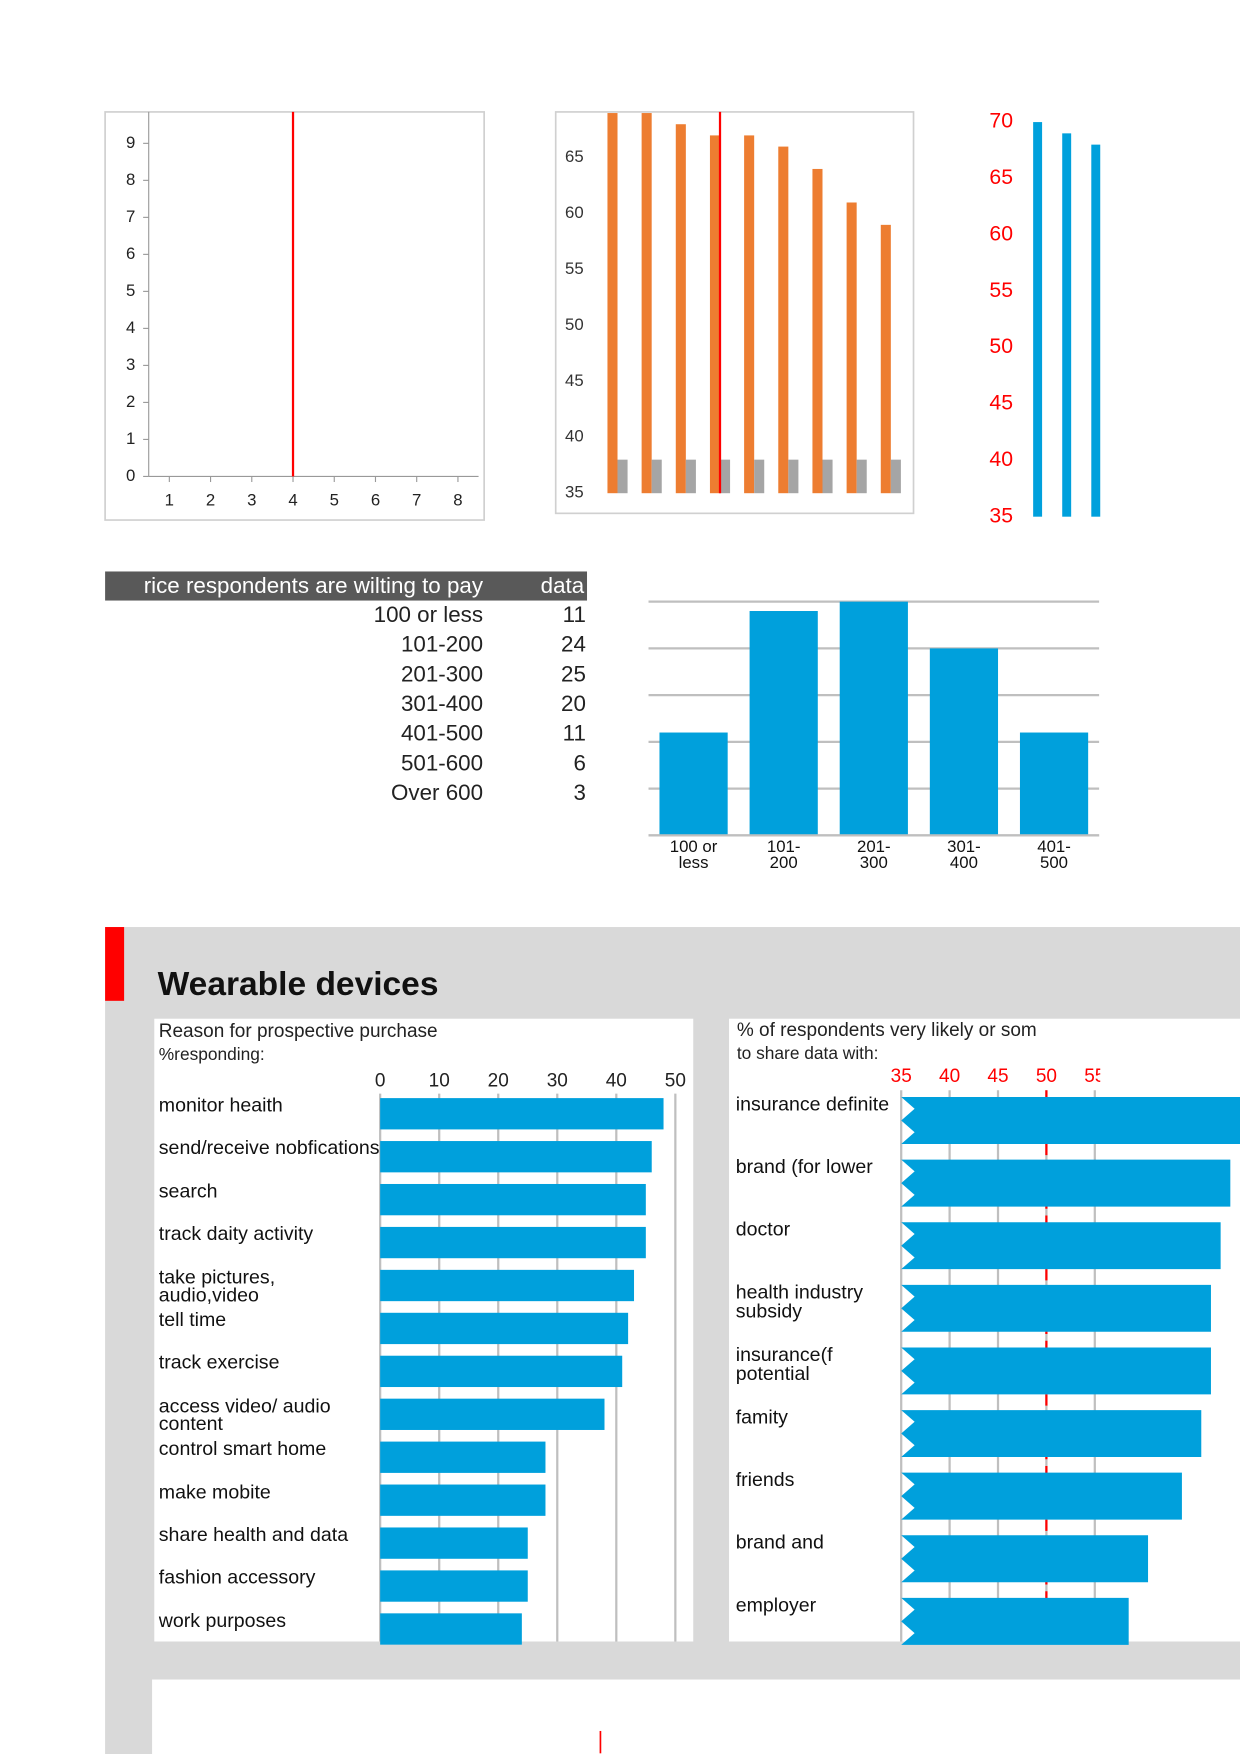 The image size is (1240, 1754). I want to click on x-tick-label: 20, so click(498, 1080).